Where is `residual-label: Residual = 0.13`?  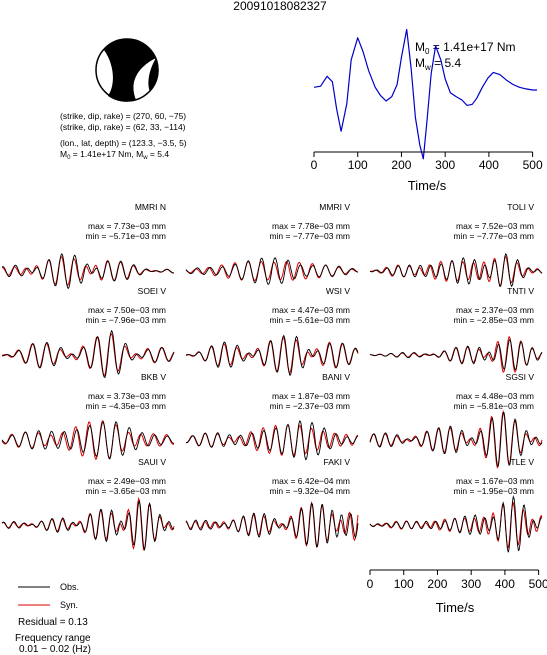
residual-label: Residual = 0.13 is located at coordinates (53, 622).